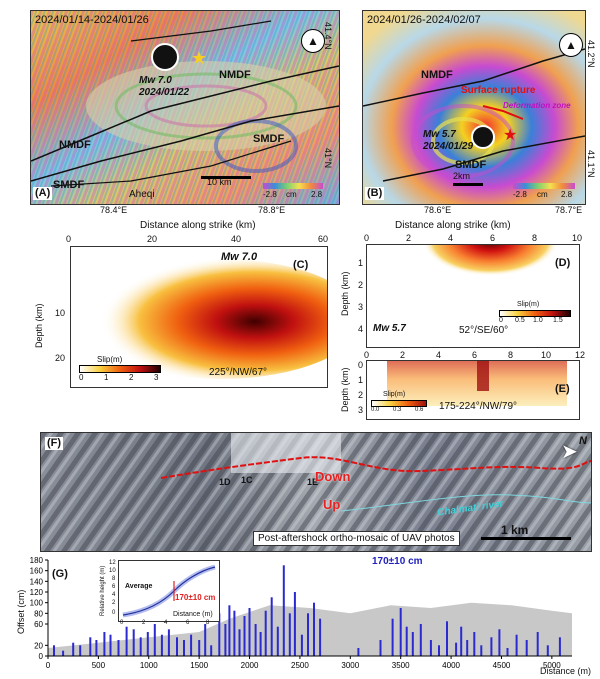 The image size is (600, 679). Describe the element at coordinates (69, 239) in the screenshot. I see `panel-c-xtick: 0` at that location.